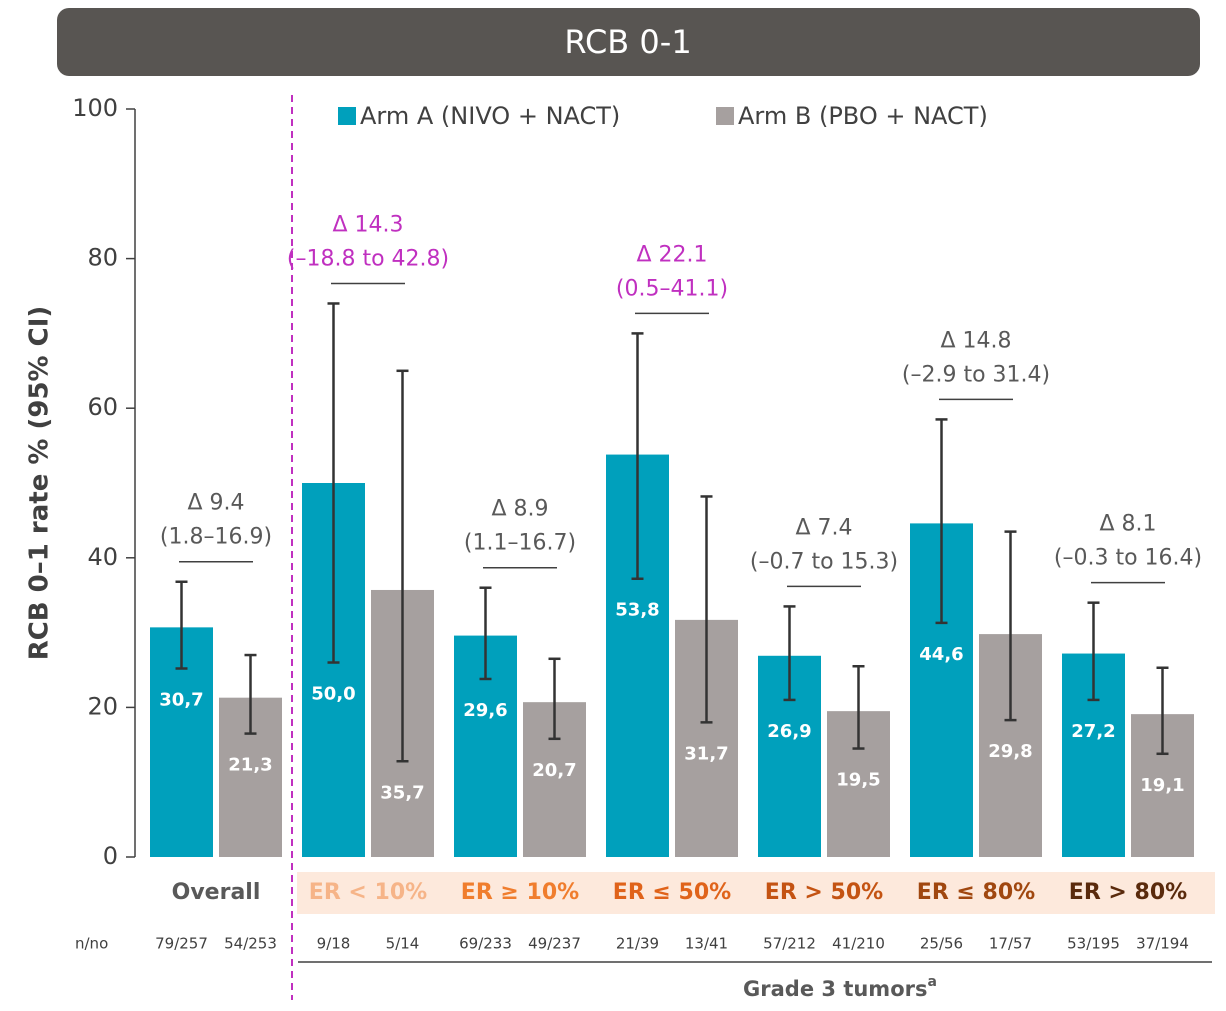 Image resolution: width=1226 pixels, height=1011 pixels. Describe the element at coordinates (789, 731) in the screenshot. I see `value-label: 26,9` at that location.